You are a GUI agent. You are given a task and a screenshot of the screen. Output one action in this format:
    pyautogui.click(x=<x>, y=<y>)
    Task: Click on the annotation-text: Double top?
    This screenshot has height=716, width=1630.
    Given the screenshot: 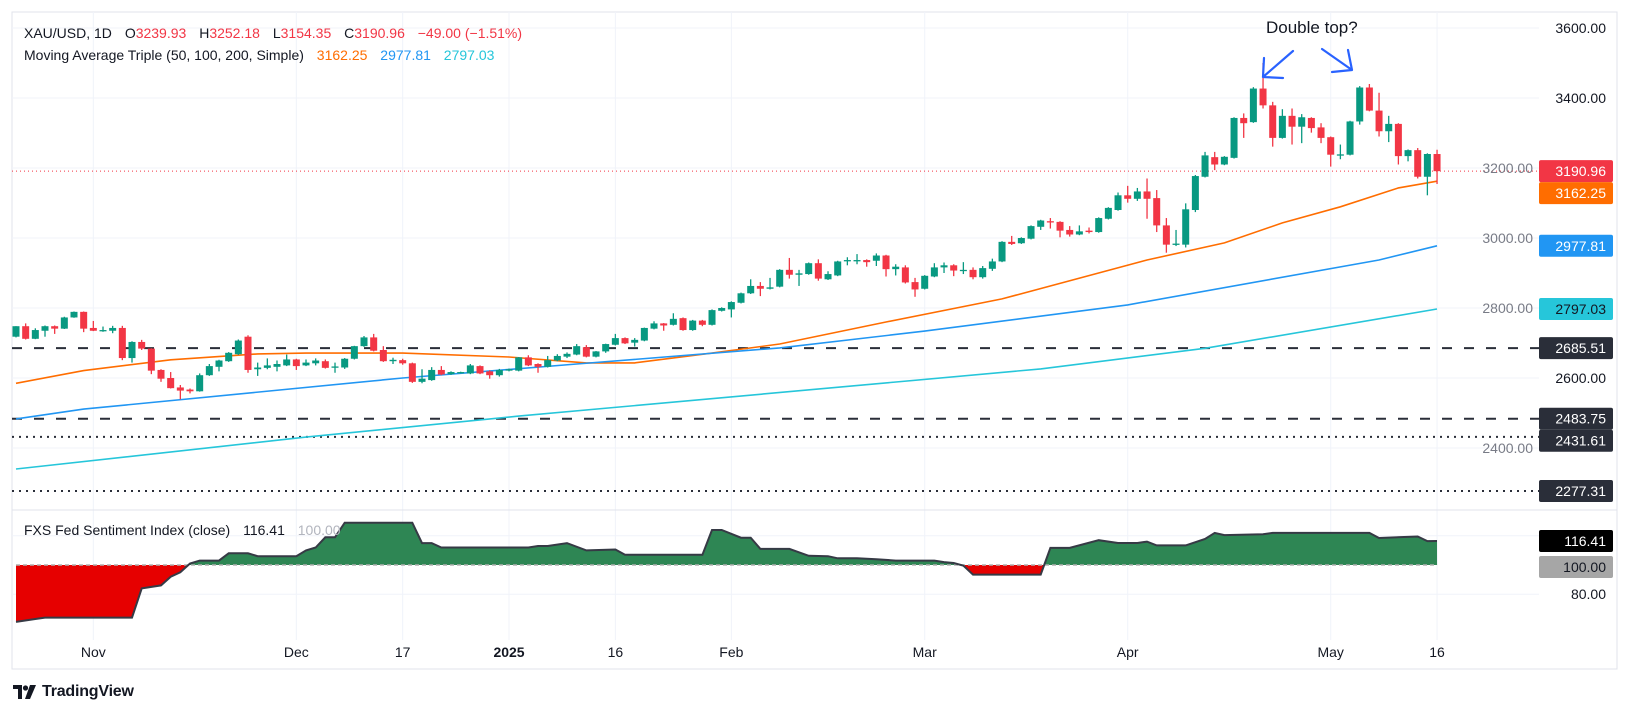 What is the action you would take?
    pyautogui.click(x=1312, y=27)
    